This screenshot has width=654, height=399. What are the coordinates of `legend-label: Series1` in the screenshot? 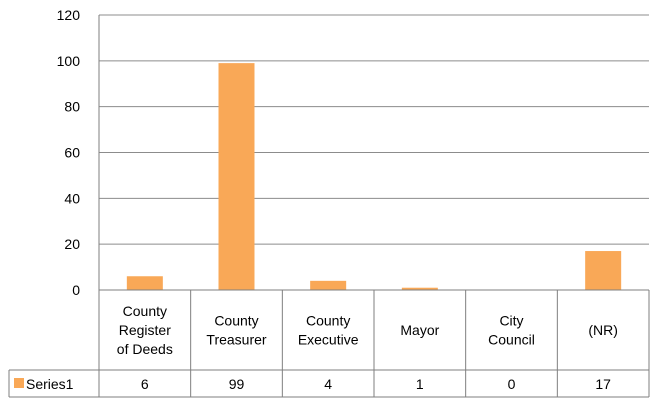 It's located at (50, 384).